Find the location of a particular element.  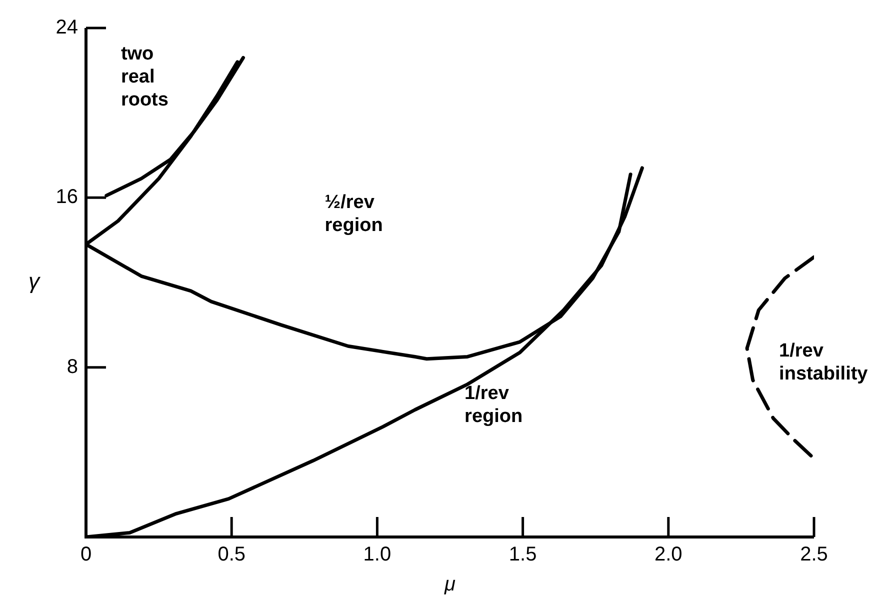

x-tick-label: 0 is located at coordinates (86, 555).